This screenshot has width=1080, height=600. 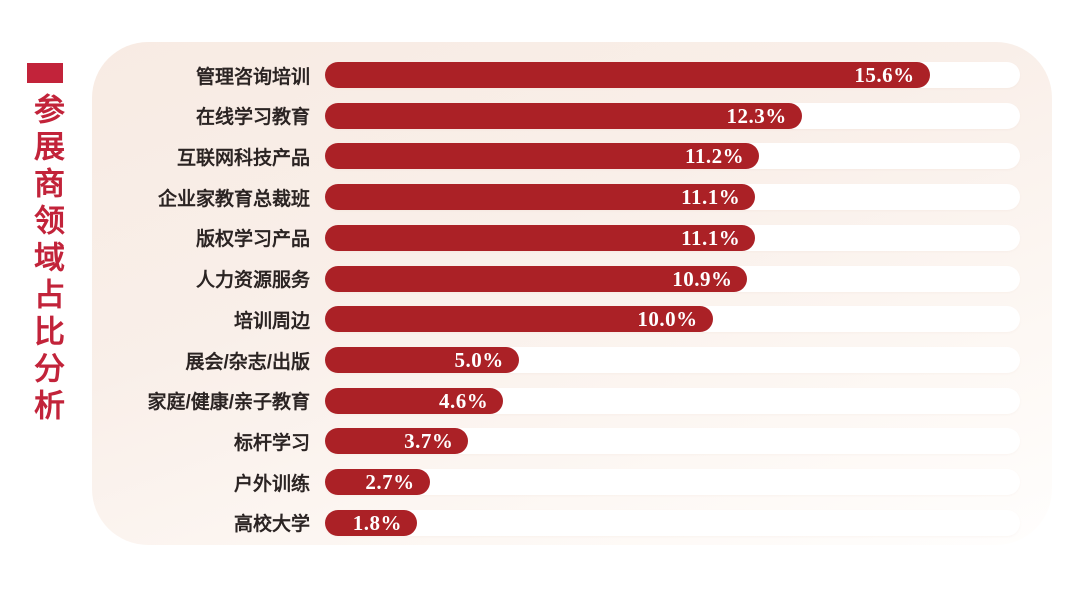 I want to click on bar-track: 12.3%, so click(x=672, y=115).